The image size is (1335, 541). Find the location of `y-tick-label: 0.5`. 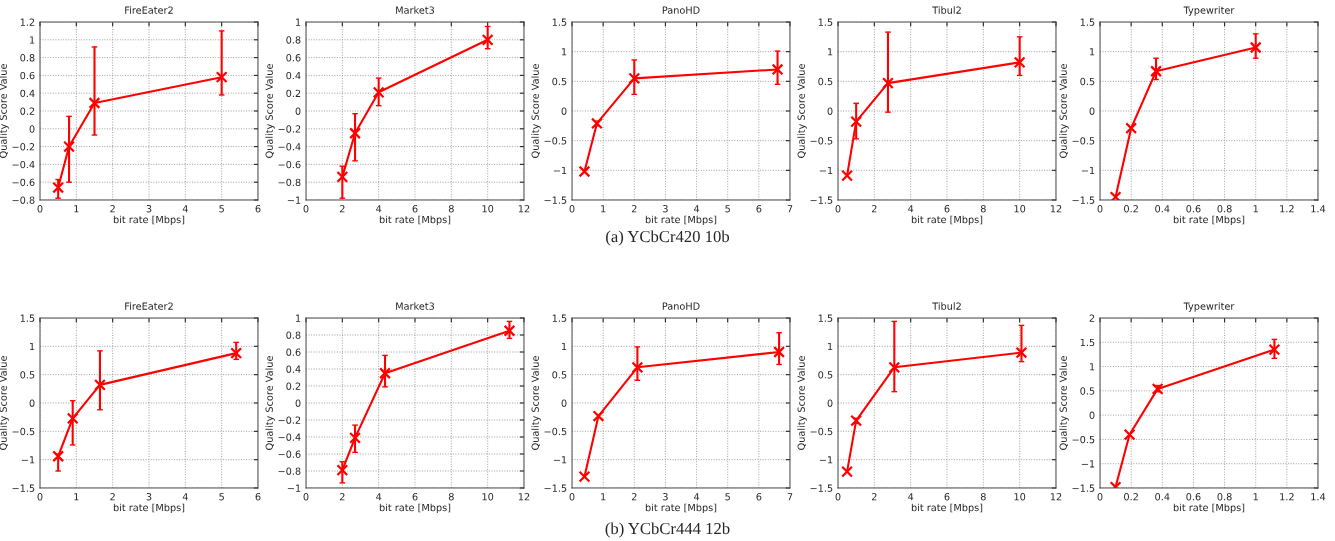

y-tick-label: 0.5 is located at coordinates (27, 375).